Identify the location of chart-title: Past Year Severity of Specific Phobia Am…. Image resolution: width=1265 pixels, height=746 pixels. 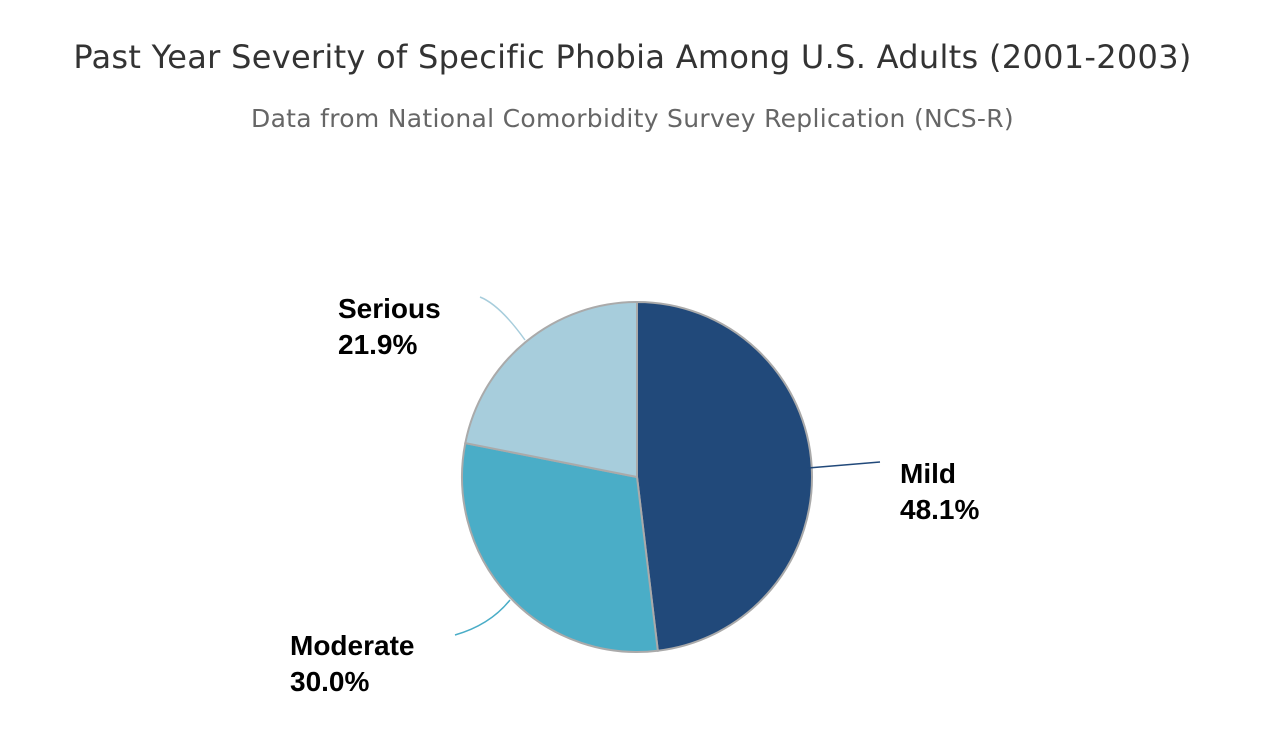
(632, 57).